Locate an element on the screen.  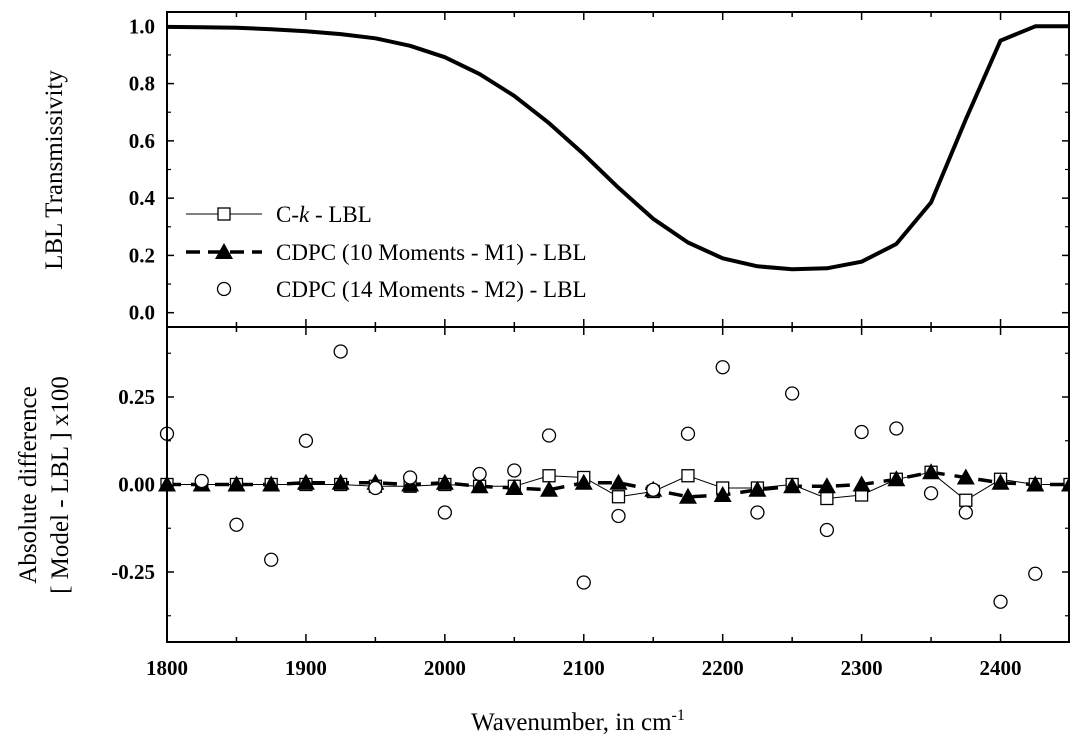
top-y-tick-label: 0.0 is located at coordinates (142, 313).